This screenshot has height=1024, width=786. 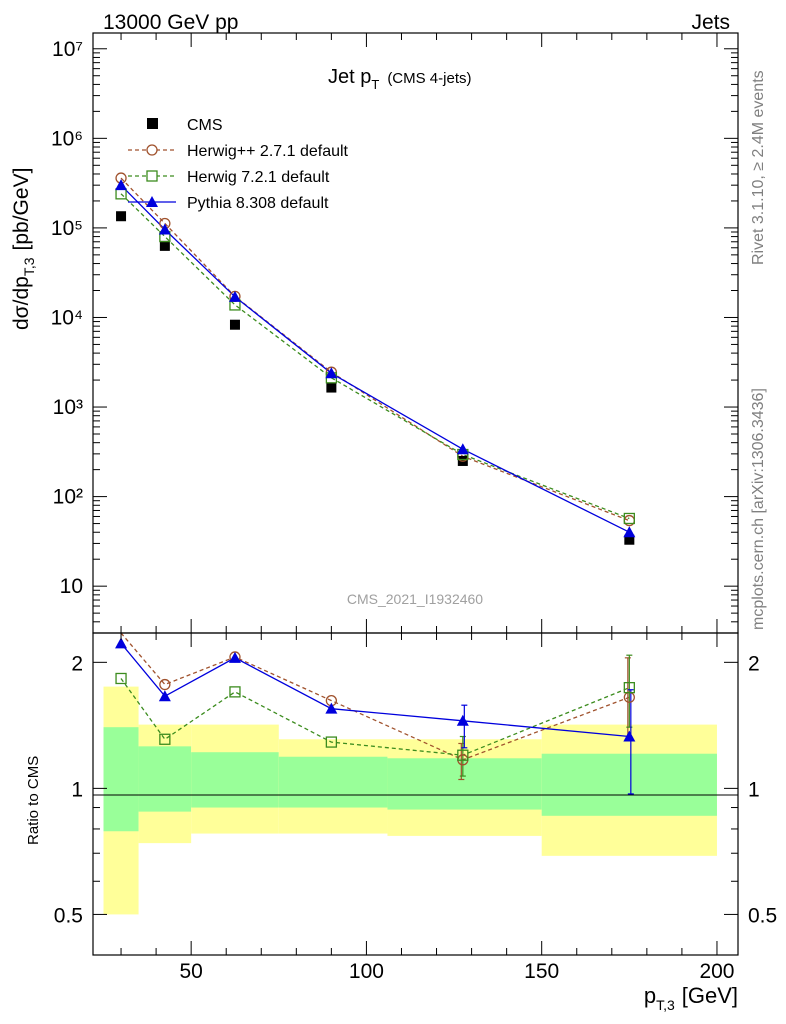 I want to click on ratio-y-tick-label-right: 2, so click(x=754, y=663).